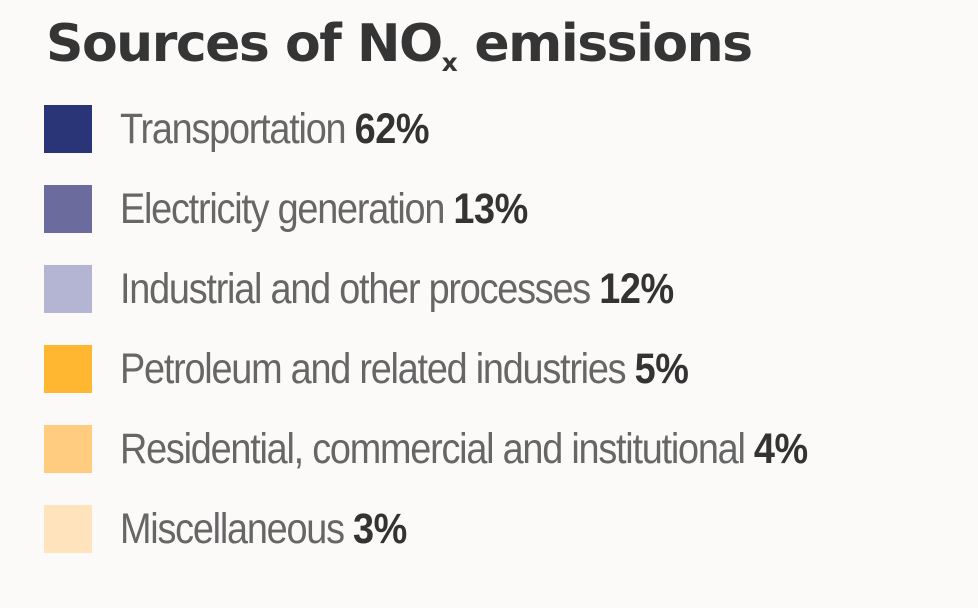 The width and height of the screenshot is (978, 608). I want to click on chart-title-subscript: x, so click(449, 62).